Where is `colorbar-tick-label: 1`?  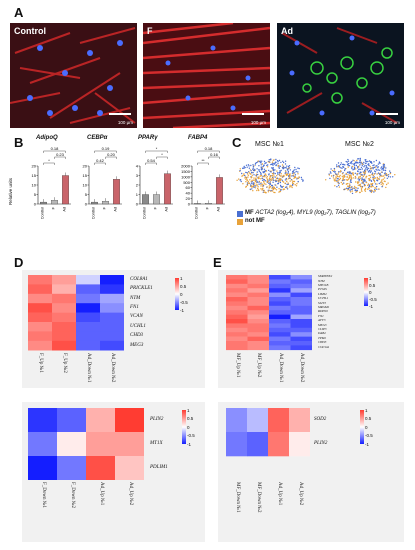
colorbar-tick-label: 1 is located at coordinates (366, 410).